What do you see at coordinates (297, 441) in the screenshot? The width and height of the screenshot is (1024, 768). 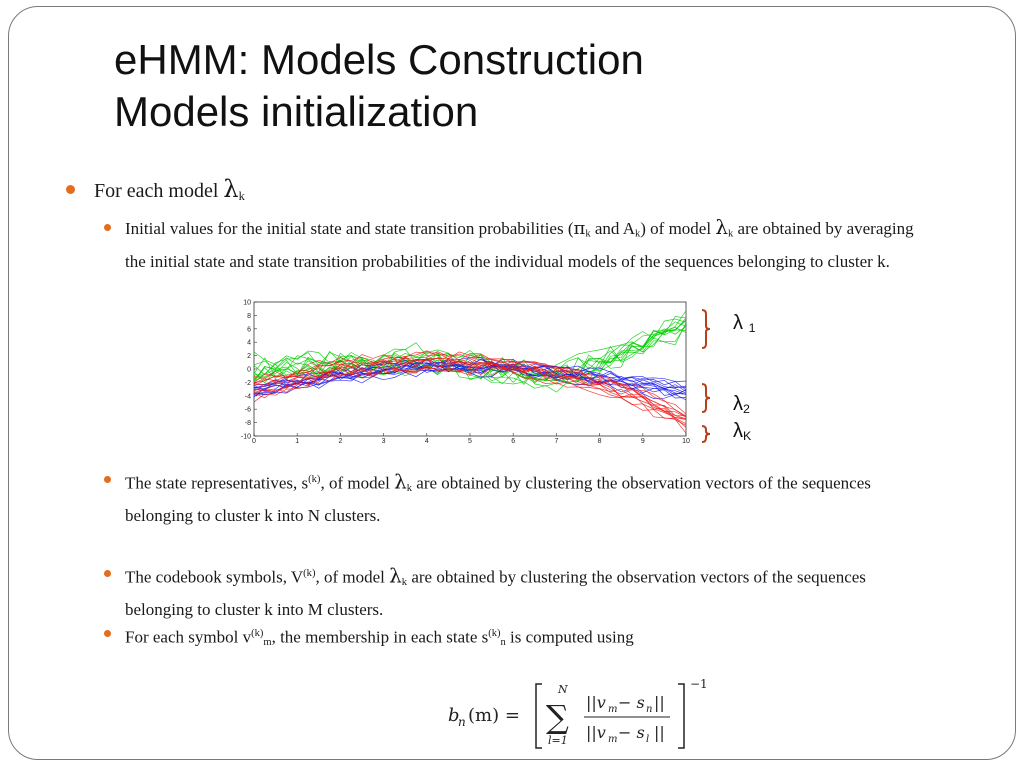 I see `x-tick-label: 1` at bounding box center [297, 441].